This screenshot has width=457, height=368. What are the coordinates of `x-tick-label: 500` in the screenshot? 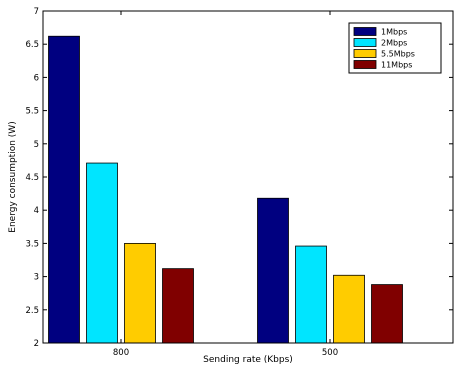 It's located at (330, 353).